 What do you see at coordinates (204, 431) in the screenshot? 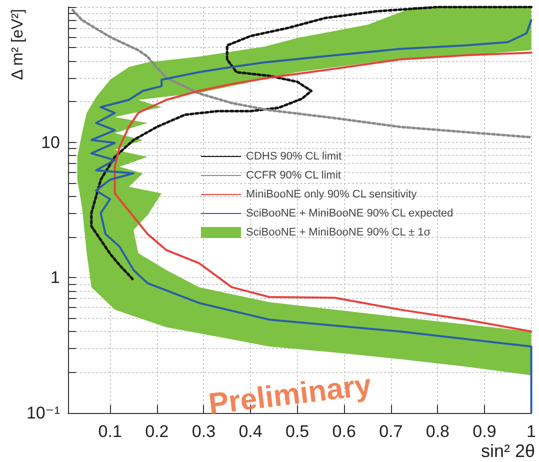
I see `x-tick-label: 0.3` at bounding box center [204, 431].